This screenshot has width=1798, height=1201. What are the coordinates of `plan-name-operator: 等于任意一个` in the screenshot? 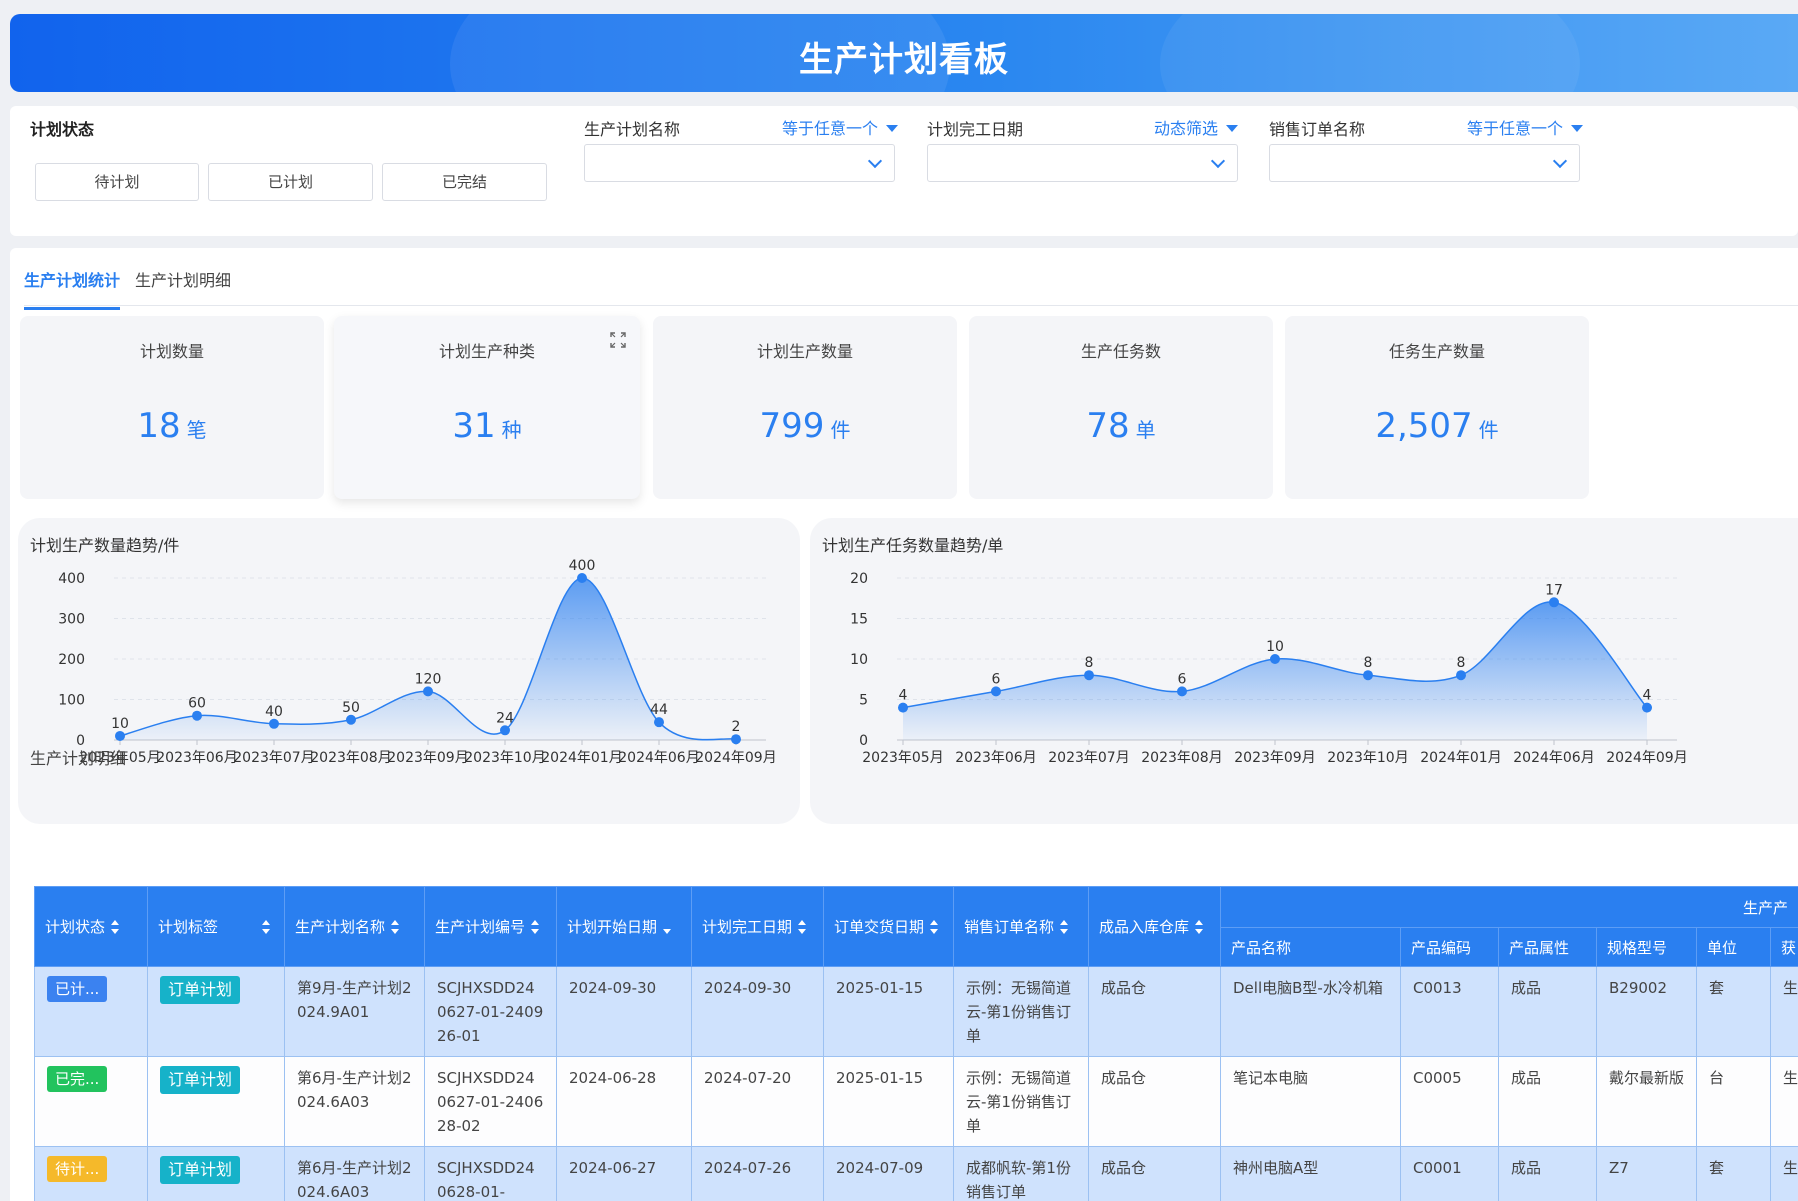 It's located at (840, 127).